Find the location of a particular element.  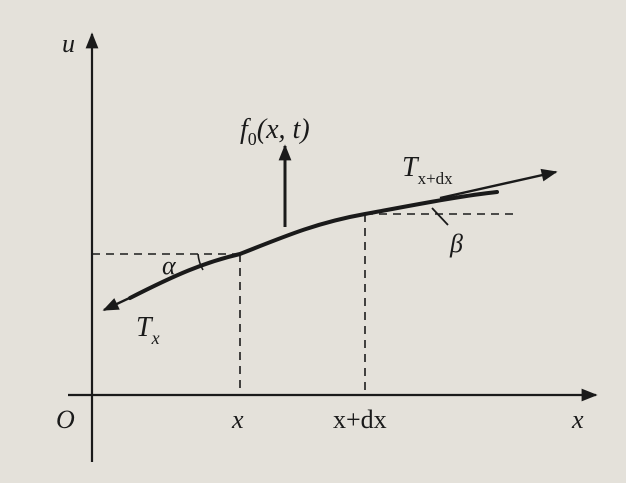

vertical-axis-label: u is located at coordinates (68, 43).